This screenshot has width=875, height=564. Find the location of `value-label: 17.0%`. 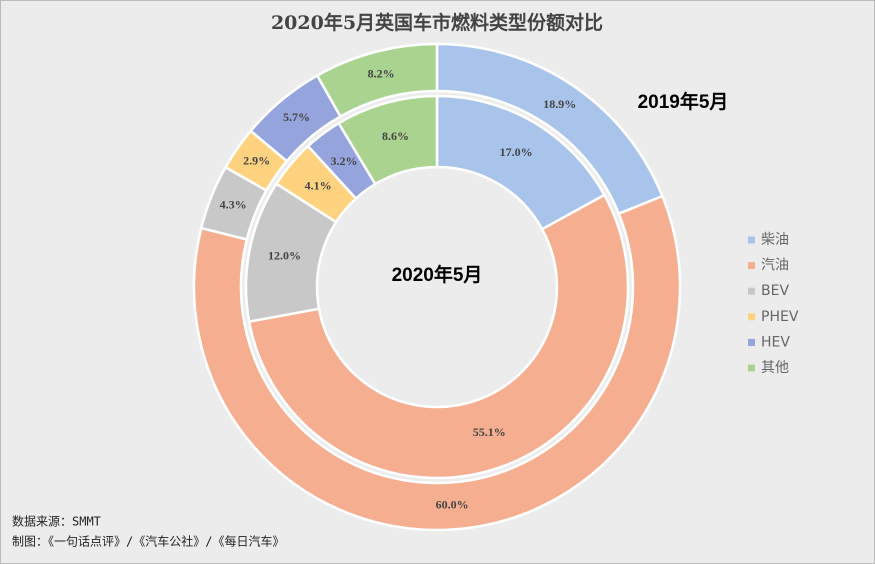

value-label: 17.0% is located at coordinates (516, 152).